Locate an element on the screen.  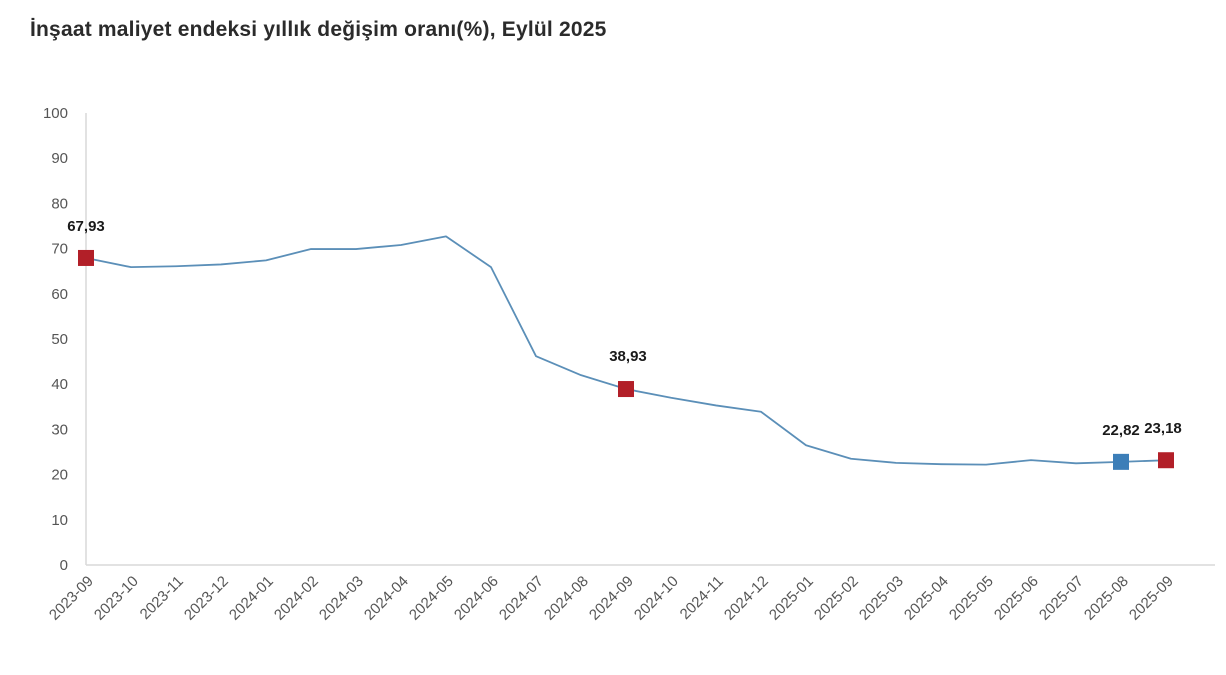
x-tick-label: 2023-12 is located at coordinates (206, 598).